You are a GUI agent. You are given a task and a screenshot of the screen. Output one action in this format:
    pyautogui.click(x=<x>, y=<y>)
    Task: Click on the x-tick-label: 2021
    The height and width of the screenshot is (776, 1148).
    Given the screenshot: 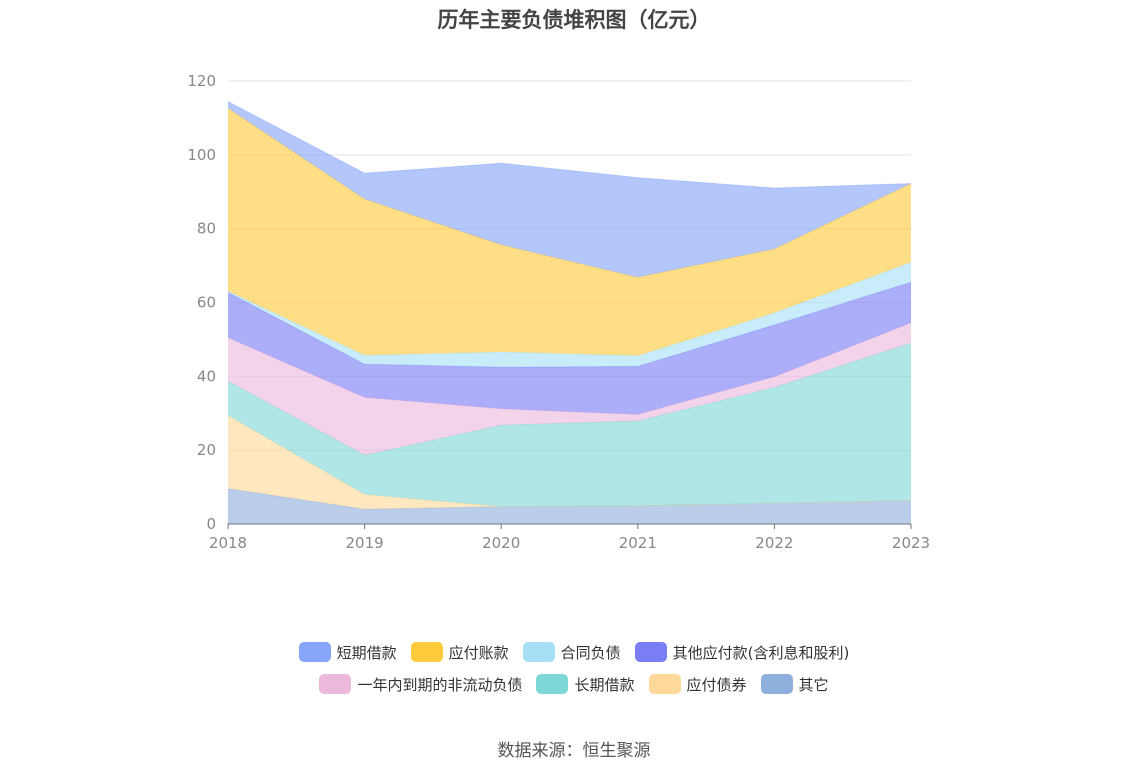 What is the action you would take?
    pyautogui.click(x=638, y=543)
    